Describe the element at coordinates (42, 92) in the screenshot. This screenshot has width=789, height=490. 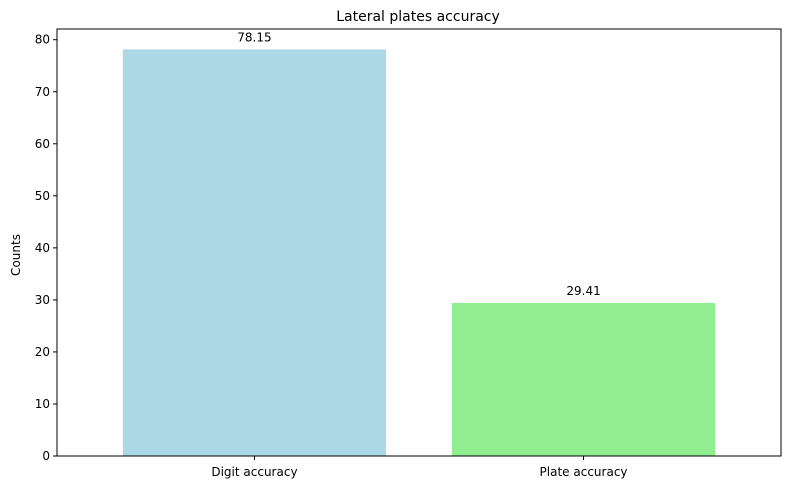
I see `y-tick-label: 70` at that location.